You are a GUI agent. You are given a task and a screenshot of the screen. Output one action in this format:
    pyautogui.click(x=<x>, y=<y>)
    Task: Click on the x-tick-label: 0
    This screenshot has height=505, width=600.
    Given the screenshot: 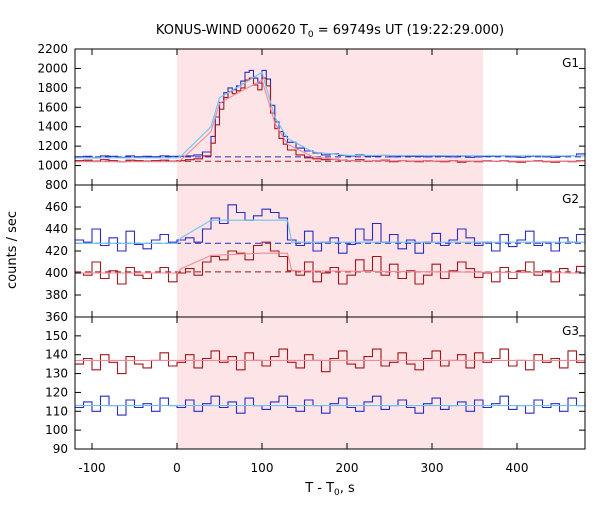 What is the action you would take?
    pyautogui.click(x=177, y=468)
    